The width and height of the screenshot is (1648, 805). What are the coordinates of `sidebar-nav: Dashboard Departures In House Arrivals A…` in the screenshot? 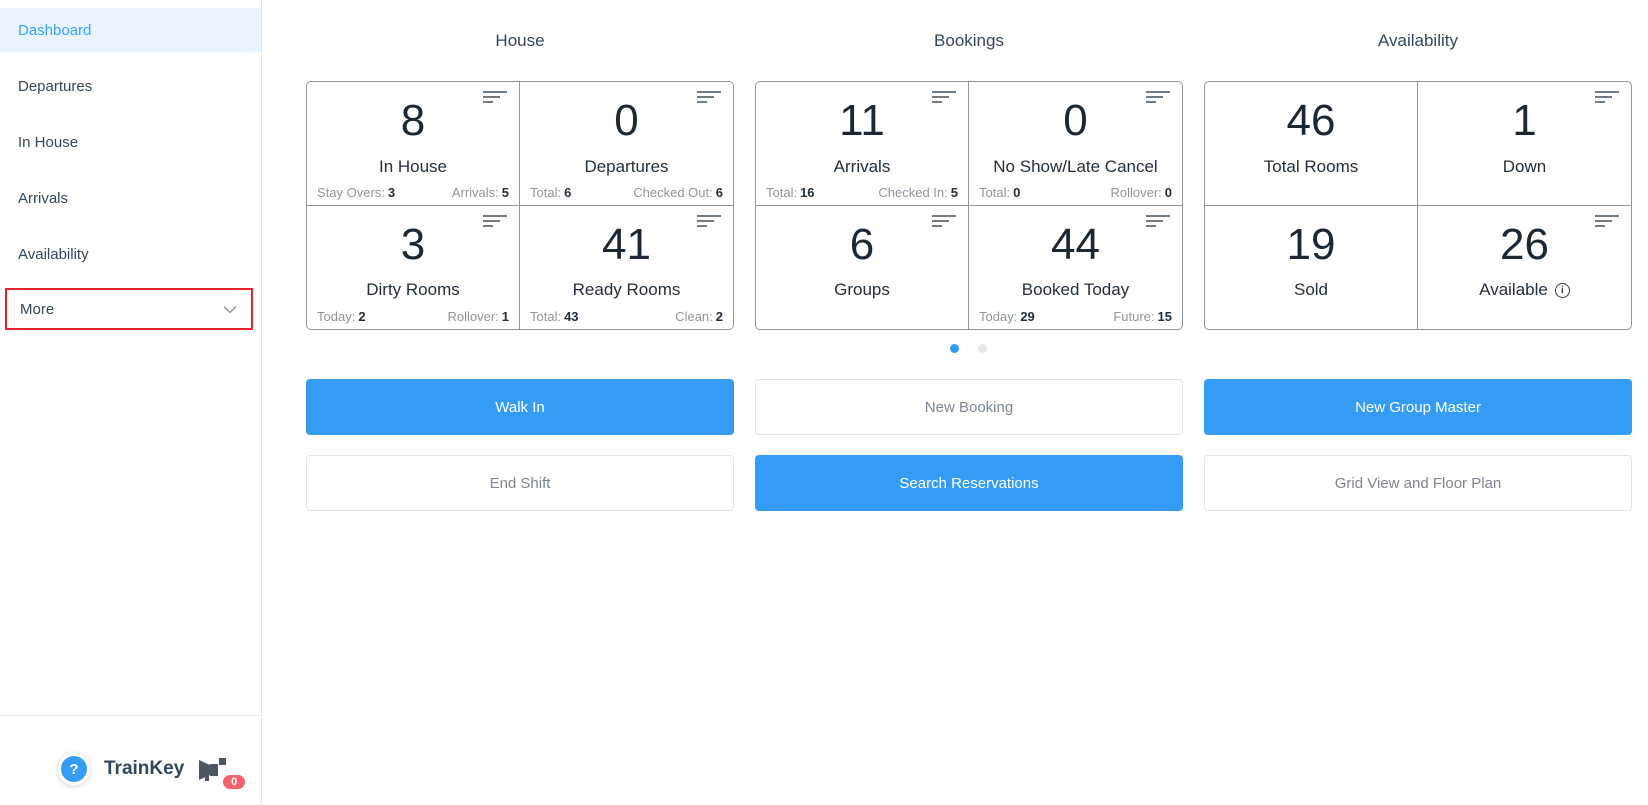 It's located at (130, 165).